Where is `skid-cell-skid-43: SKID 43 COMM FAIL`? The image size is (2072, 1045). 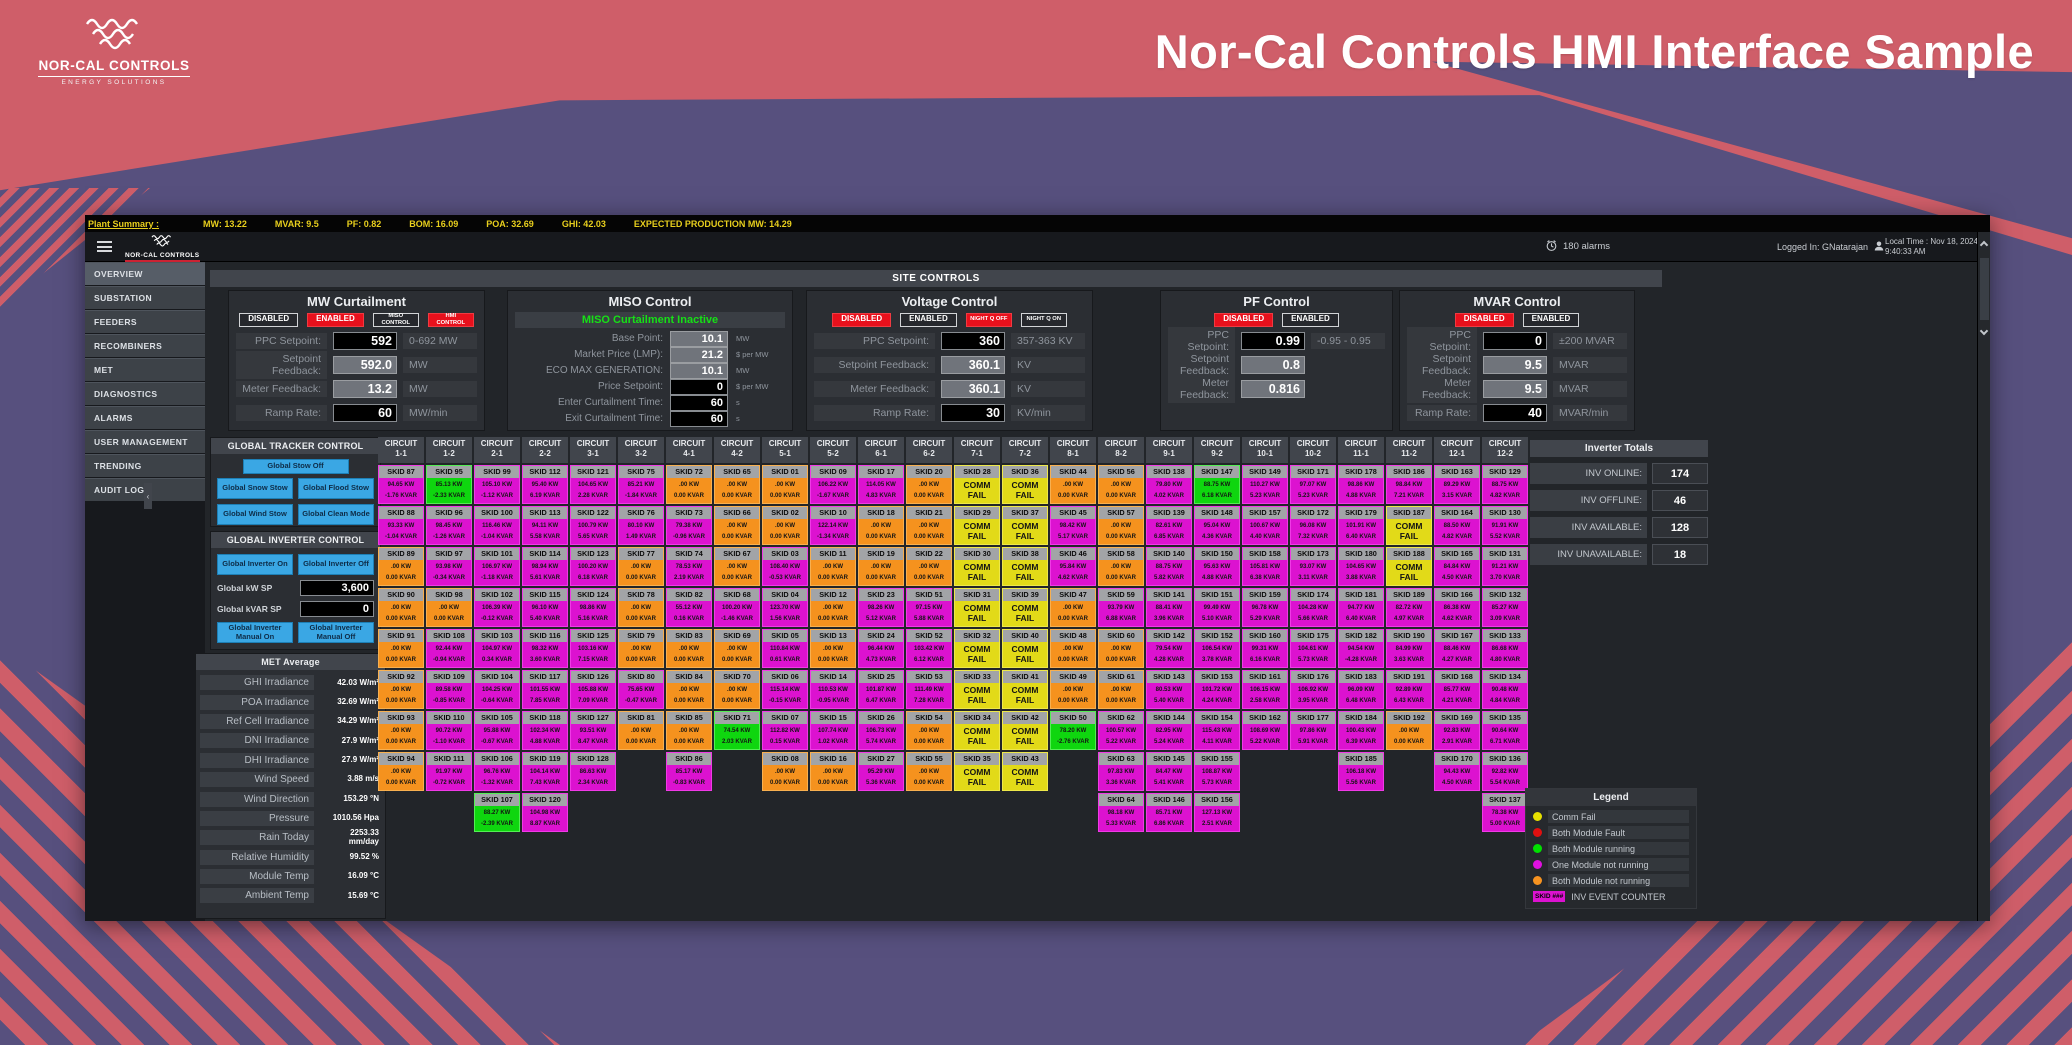 skid-cell-skid-43: SKID 43 COMM FAIL is located at coordinates (1025, 771).